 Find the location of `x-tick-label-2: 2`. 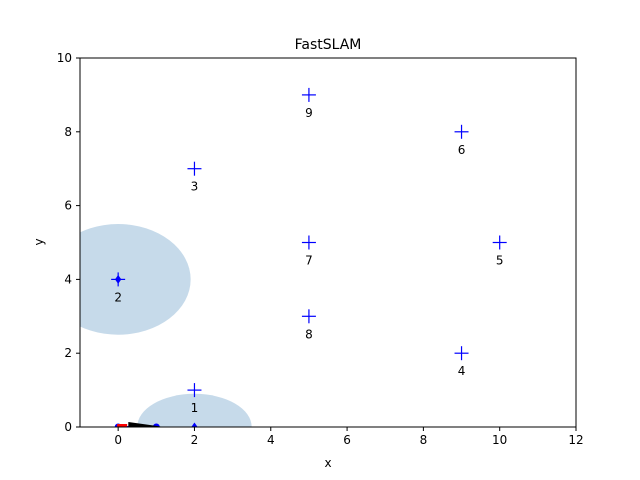

x-tick-label-2: 2 is located at coordinates (195, 440).